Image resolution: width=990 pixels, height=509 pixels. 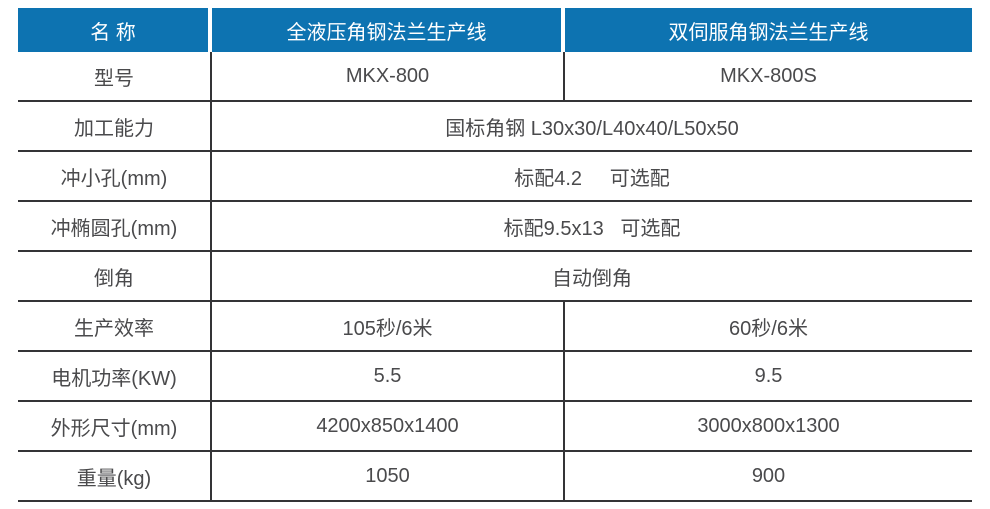 I want to click on efficiency-value-product-2: 60秒/6米, so click(x=768, y=327).